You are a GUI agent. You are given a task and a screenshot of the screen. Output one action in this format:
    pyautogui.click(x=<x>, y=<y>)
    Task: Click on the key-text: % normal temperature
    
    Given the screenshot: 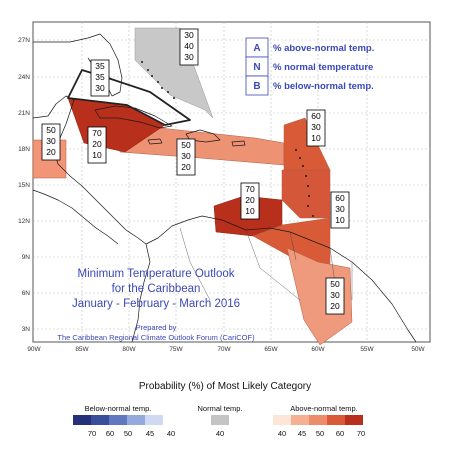 What is the action you would take?
    pyautogui.click(x=323, y=67)
    